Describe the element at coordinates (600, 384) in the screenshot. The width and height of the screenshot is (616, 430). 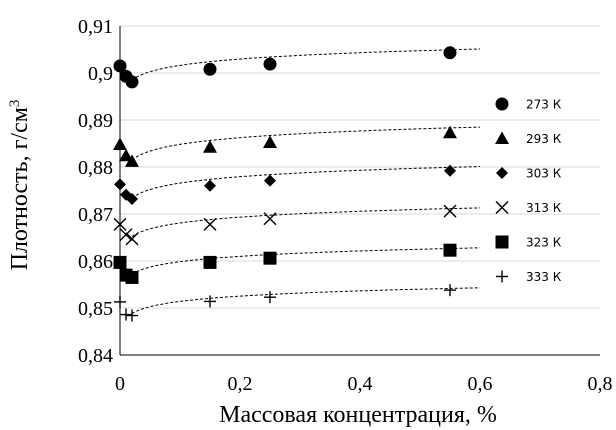
I see `x-tick-label: 0,8` at that location.